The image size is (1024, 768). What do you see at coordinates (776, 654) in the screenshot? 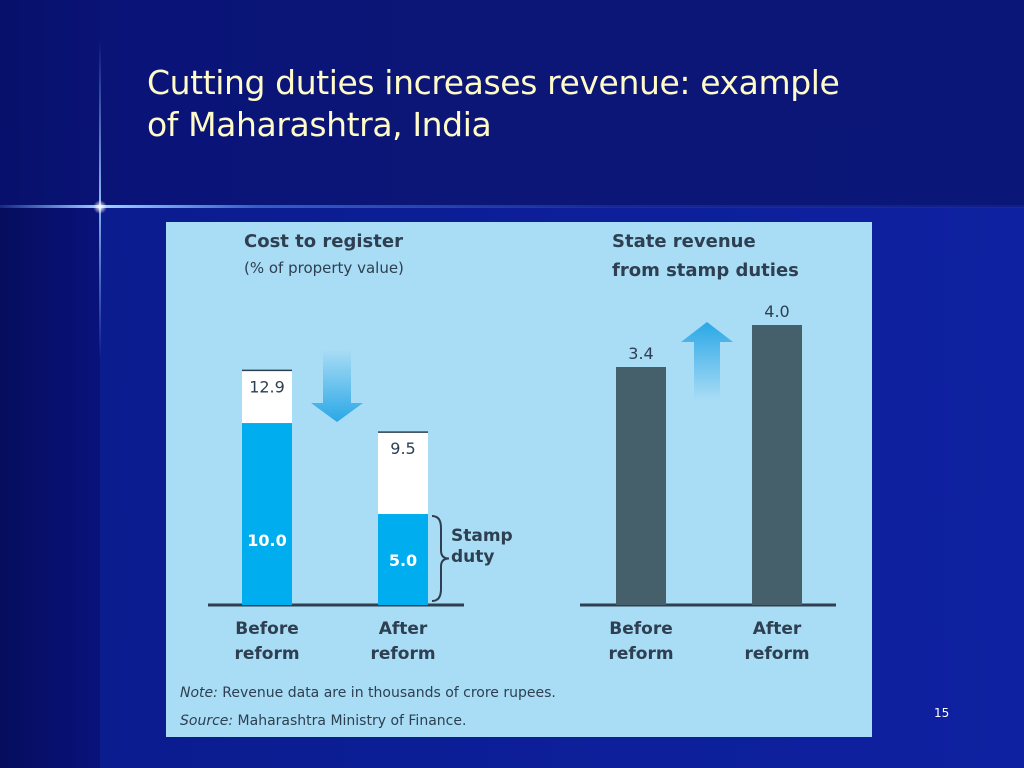
I see `revenue-category-label-1-line-2: reform` at bounding box center [776, 654].